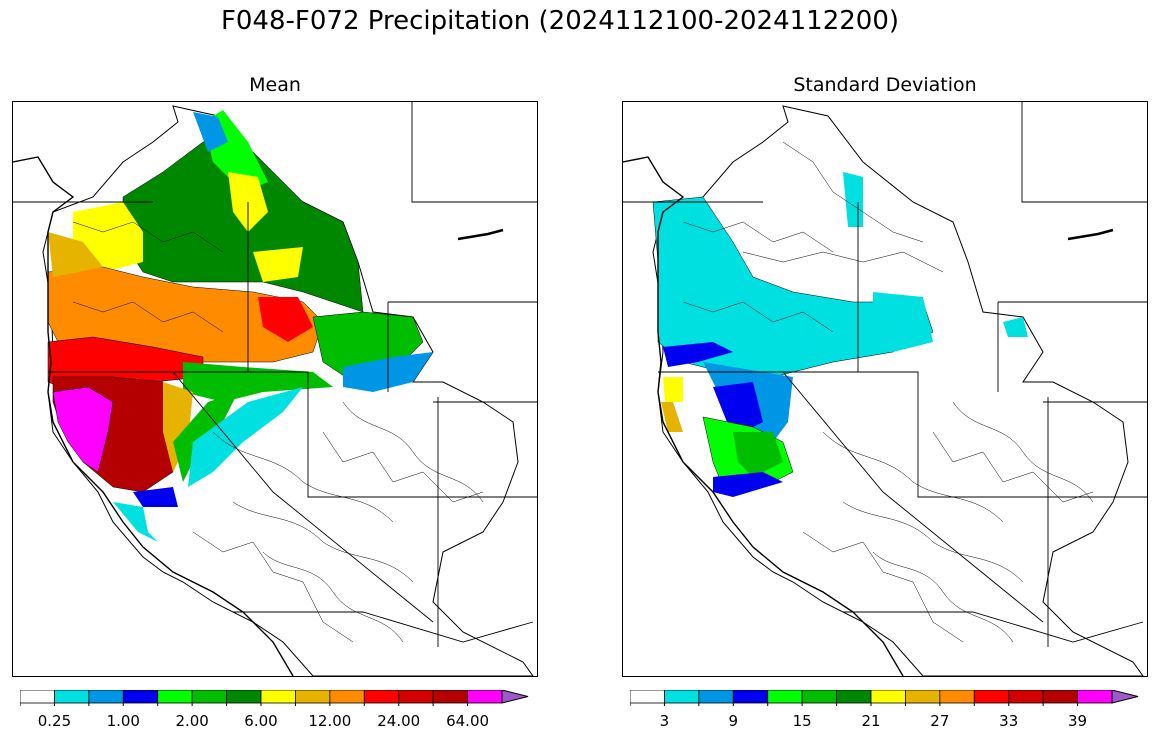 The width and height of the screenshot is (1159, 741). I want to click on mean-colorbar-tick-label: 2.00, so click(192, 721).